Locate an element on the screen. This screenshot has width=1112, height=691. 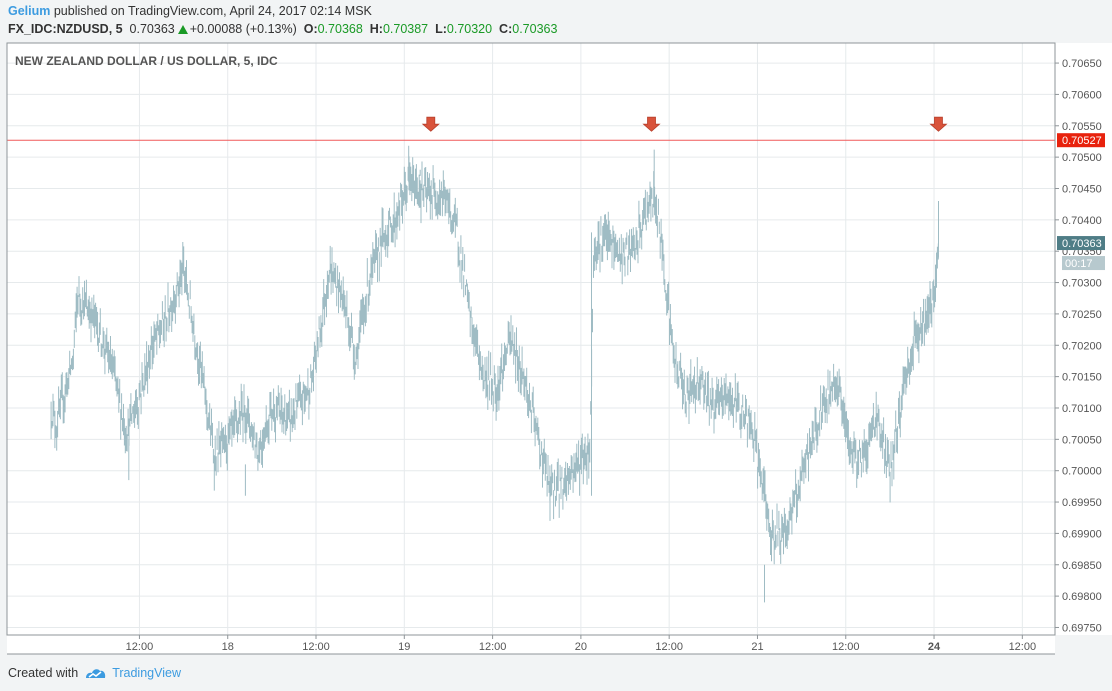
resistance-badge-label: 0.70527 is located at coordinates (1082, 141).